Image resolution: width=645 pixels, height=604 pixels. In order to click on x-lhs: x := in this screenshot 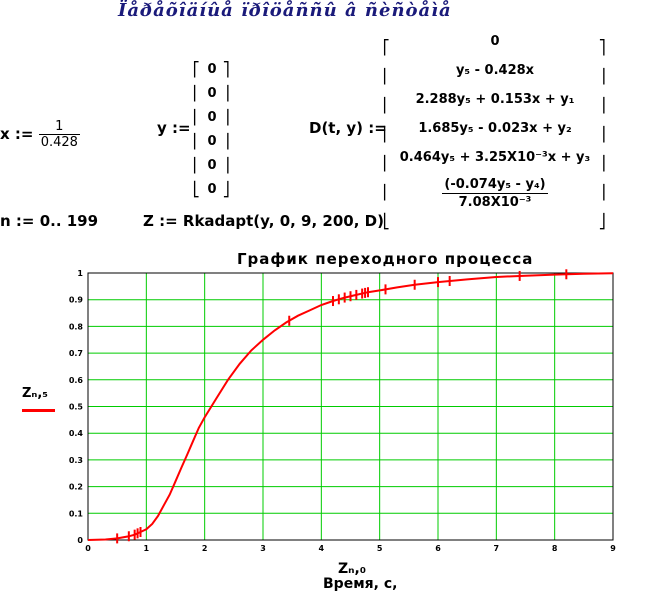, I will do `click(17, 134)`.